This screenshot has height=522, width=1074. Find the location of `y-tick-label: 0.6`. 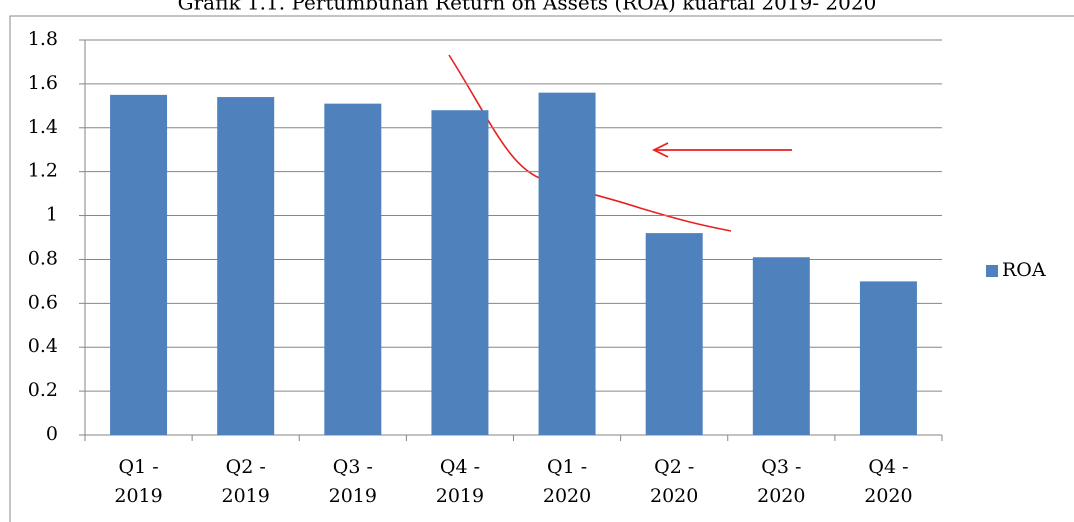

y-tick-label: 0.6 is located at coordinates (43, 302).